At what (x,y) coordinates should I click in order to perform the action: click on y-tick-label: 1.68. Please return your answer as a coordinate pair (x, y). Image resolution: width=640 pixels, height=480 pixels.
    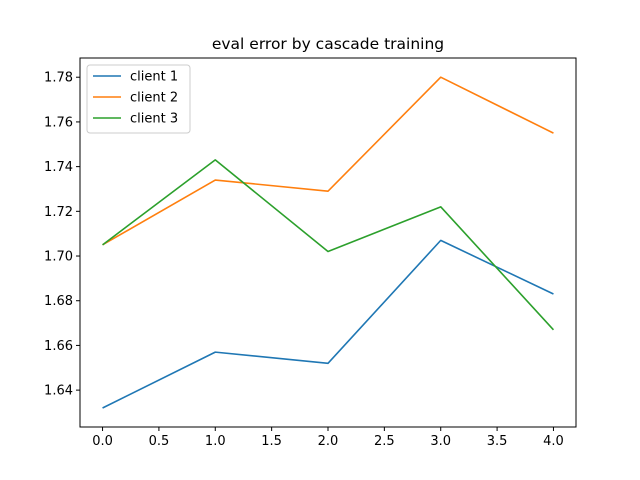
    Looking at the image, I should click on (58, 301).